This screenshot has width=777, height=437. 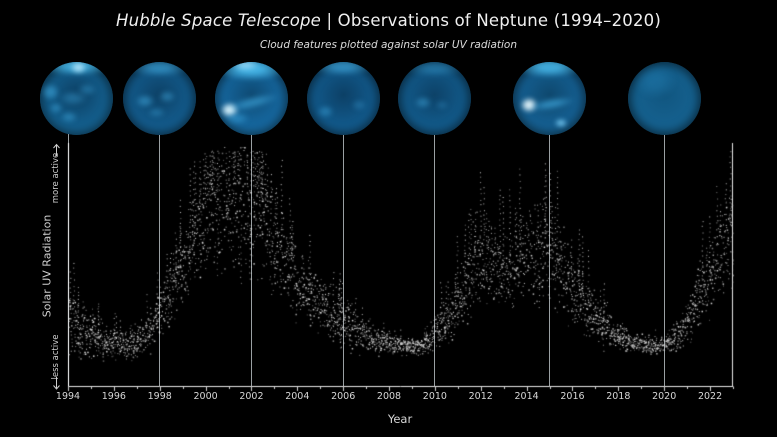 I want to click on x-tick-label: 2000, so click(x=205, y=396).